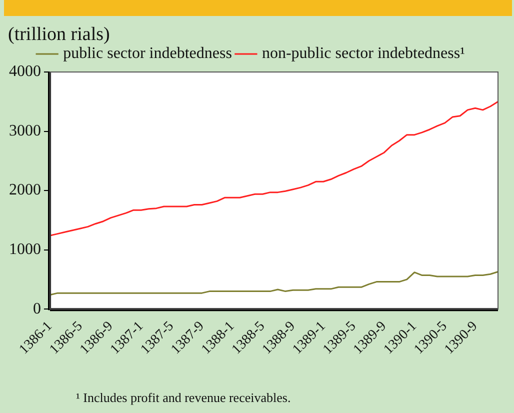 This screenshot has height=413, width=514. I want to click on legend-label: public sector indebtedness, so click(147, 53).